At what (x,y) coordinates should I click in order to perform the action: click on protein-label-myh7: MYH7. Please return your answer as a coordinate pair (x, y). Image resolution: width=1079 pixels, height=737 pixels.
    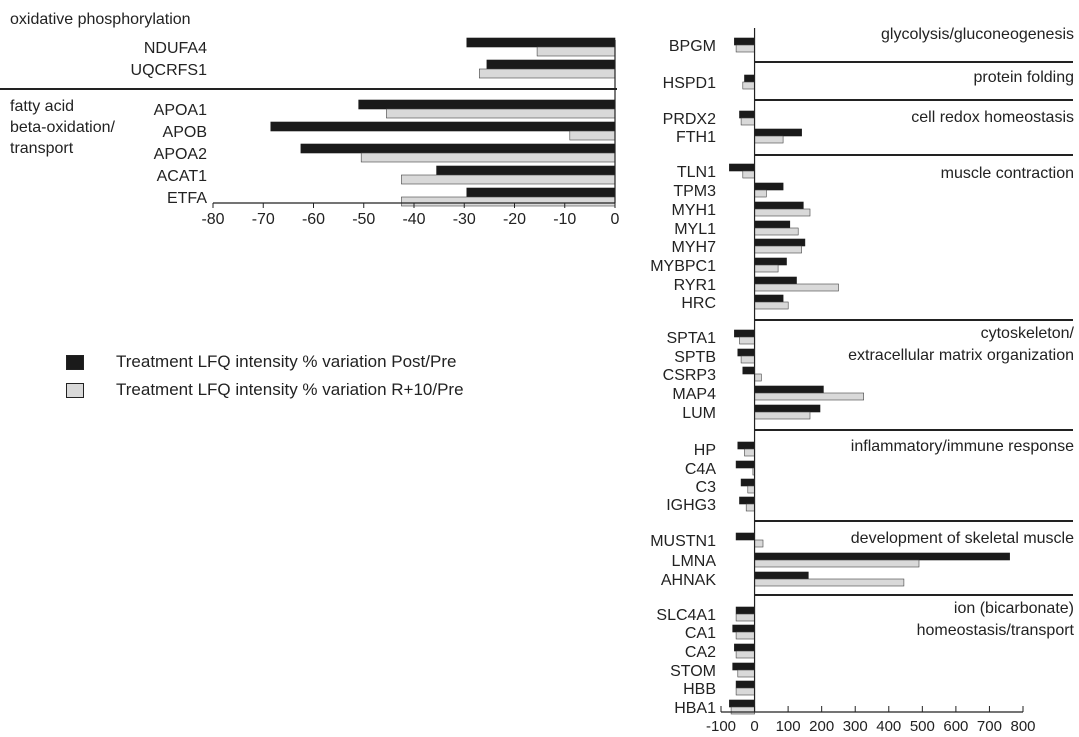
    Looking at the image, I should click on (694, 247).